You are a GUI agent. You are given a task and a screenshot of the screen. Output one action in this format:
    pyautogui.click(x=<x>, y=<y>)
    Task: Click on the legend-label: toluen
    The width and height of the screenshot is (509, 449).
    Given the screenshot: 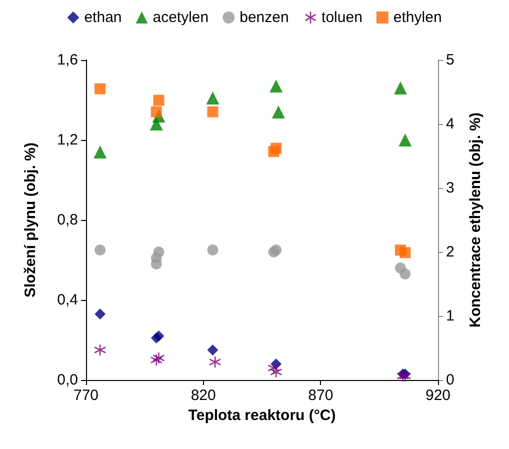 What is the action you would take?
    pyautogui.click(x=342, y=17)
    